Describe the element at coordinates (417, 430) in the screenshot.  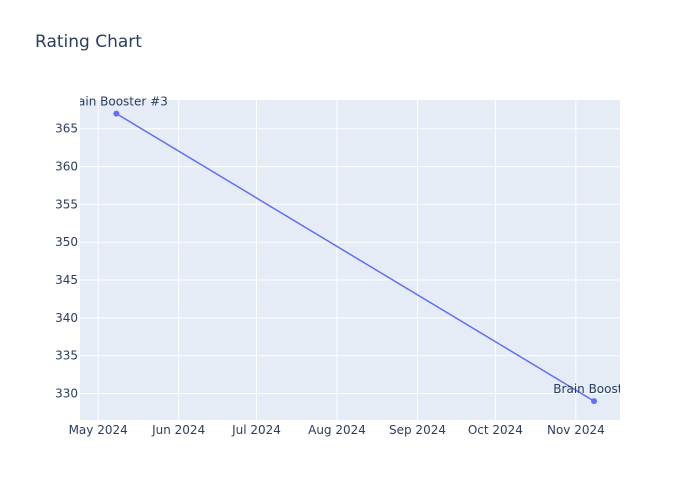
I see `x-tick-label: Sep 2024` at that location.